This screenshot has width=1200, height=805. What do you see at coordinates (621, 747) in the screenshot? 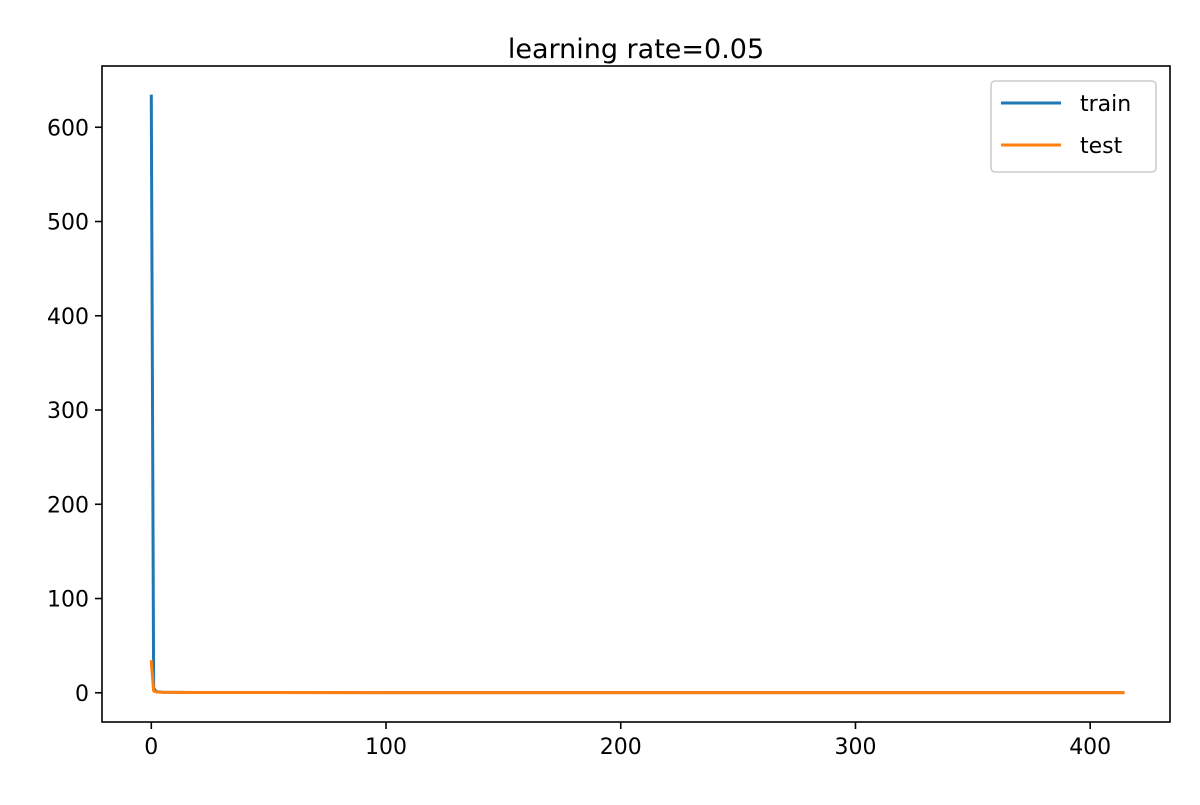
I see `x-tick-label: 200` at bounding box center [621, 747].